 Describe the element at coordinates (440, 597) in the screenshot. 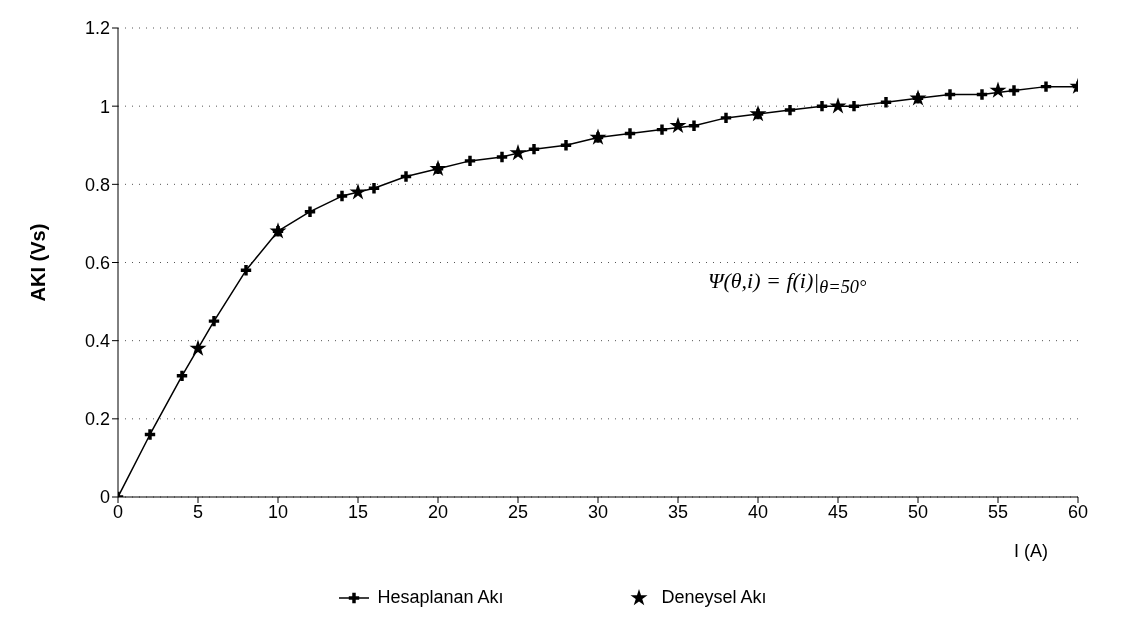

I see `legend-label: Hesaplanan Akı` at that location.